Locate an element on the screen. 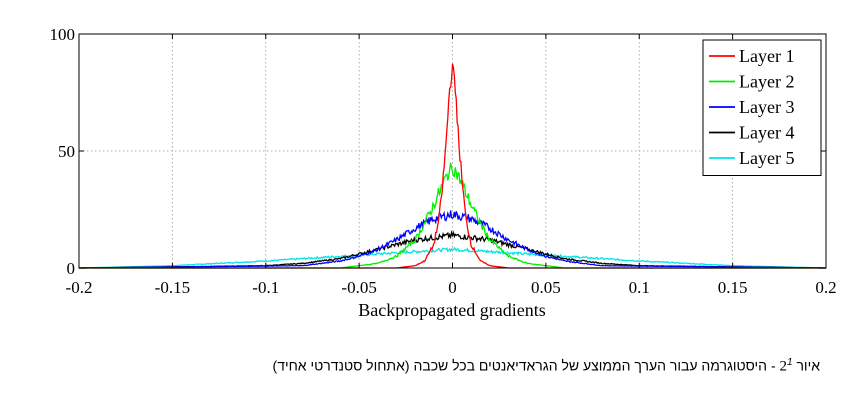 The width and height of the screenshot is (864, 408). x-tick-label: 0.1 is located at coordinates (639, 287).